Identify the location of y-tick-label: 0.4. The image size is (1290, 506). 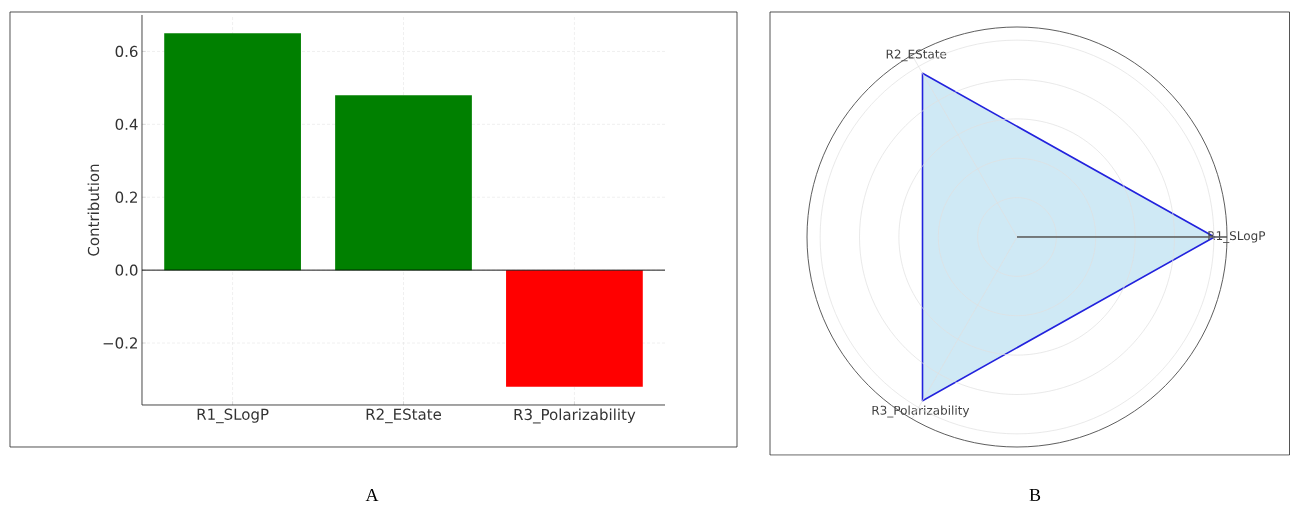
(126, 124).